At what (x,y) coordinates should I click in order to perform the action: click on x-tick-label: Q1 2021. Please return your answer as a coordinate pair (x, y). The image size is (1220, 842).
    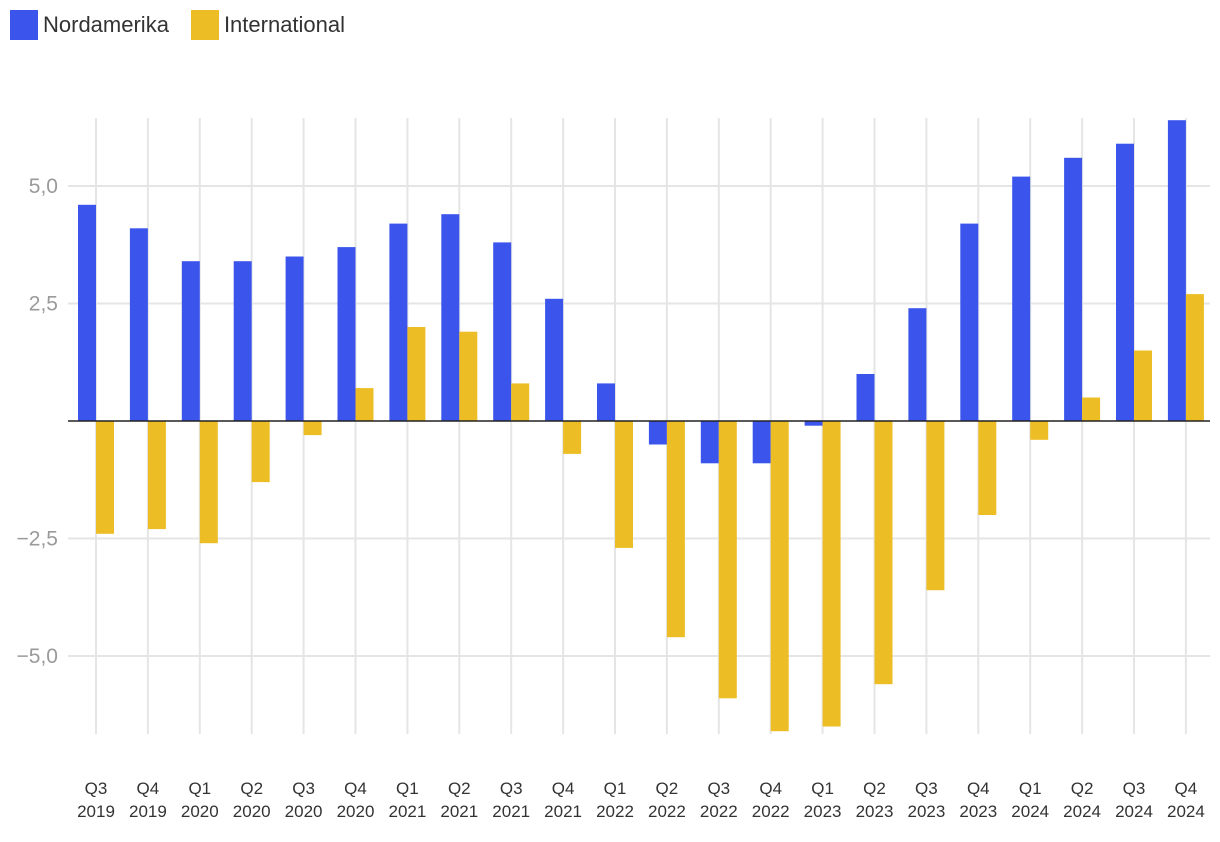
    Looking at the image, I should click on (407, 800).